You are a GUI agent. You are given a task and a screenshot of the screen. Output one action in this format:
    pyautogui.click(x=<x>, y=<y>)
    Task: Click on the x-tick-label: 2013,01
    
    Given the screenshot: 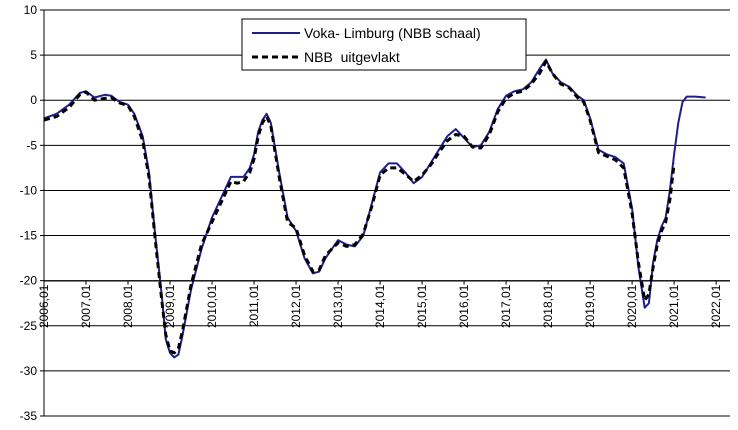 What is the action you would take?
    pyautogui.click(x=338, y=306)
    